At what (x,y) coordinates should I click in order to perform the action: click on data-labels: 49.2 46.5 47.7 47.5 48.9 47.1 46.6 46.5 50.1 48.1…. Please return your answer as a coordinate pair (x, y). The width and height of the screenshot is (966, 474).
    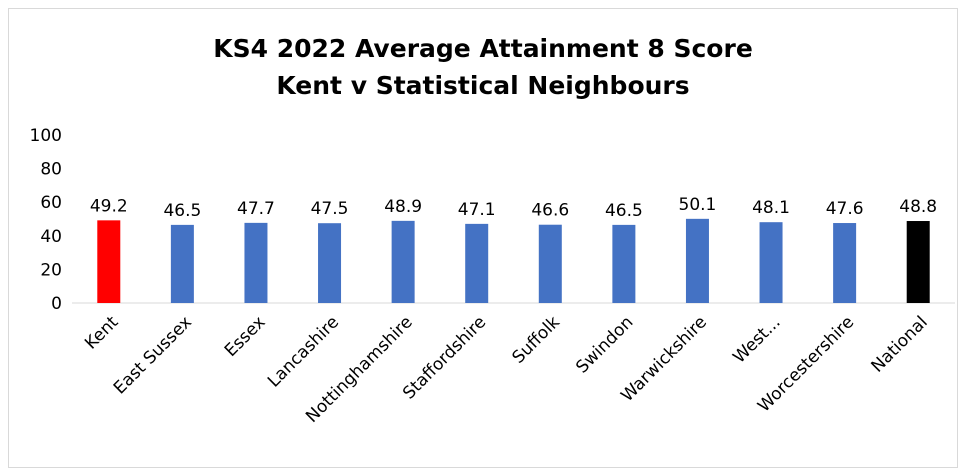
    Looking at the image, I should click on (513, 208).